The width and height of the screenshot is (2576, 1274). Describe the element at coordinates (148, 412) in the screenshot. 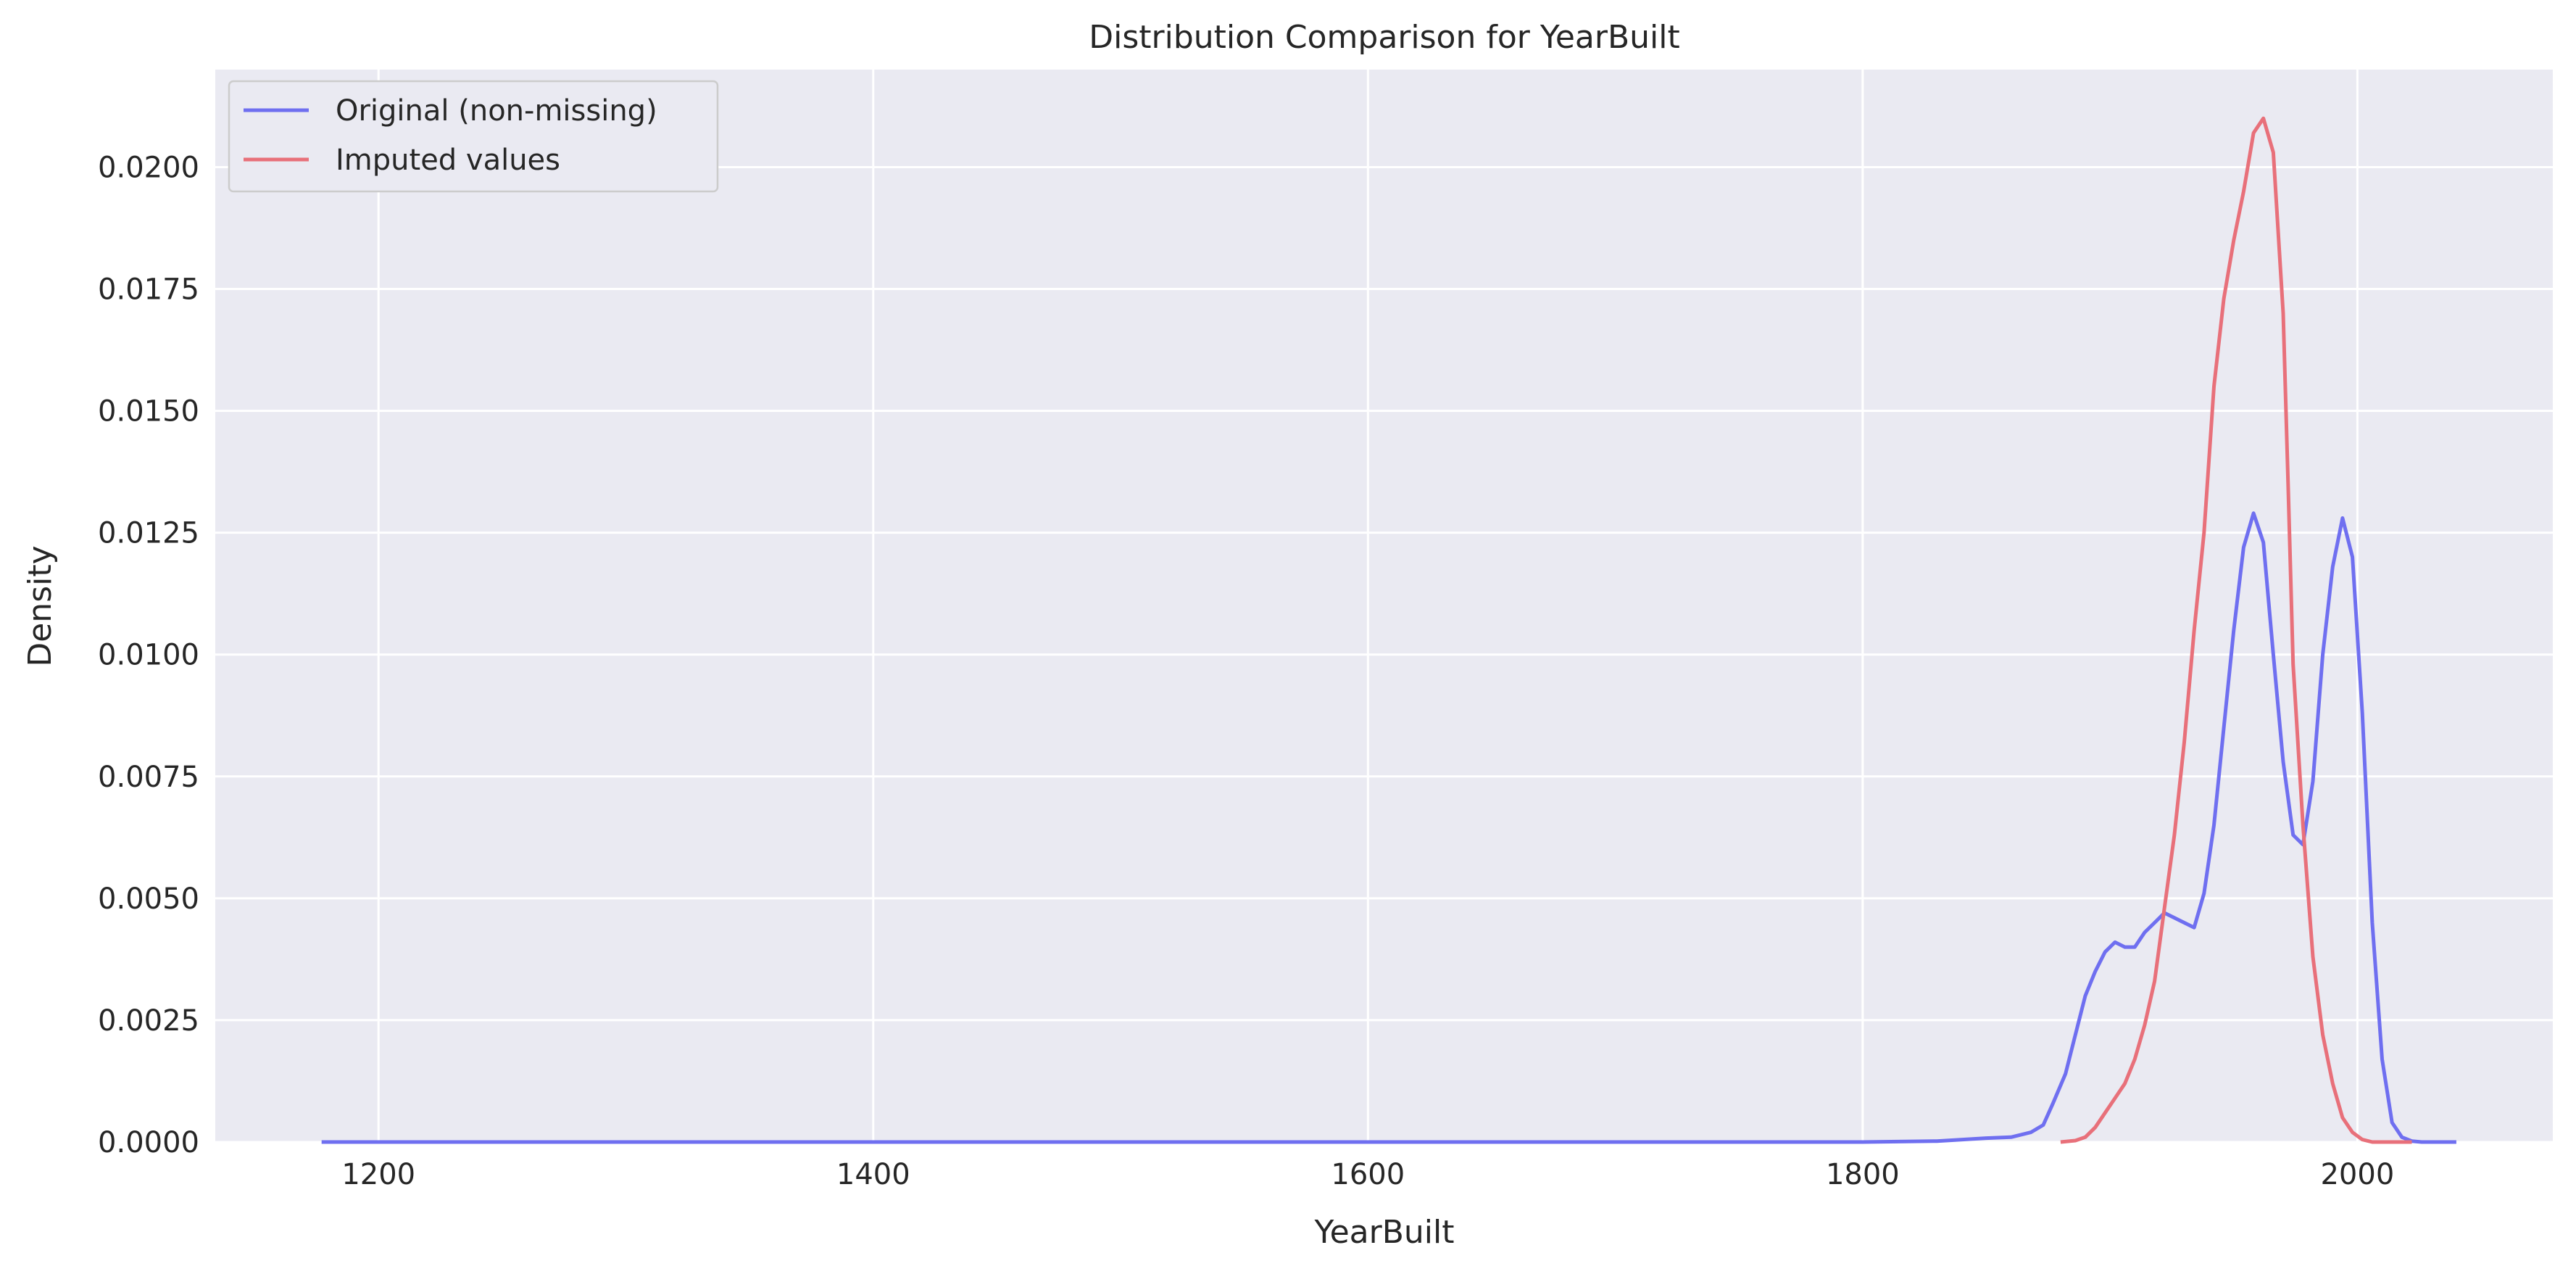

I see `y-tick-label: 0.0150` at that location.